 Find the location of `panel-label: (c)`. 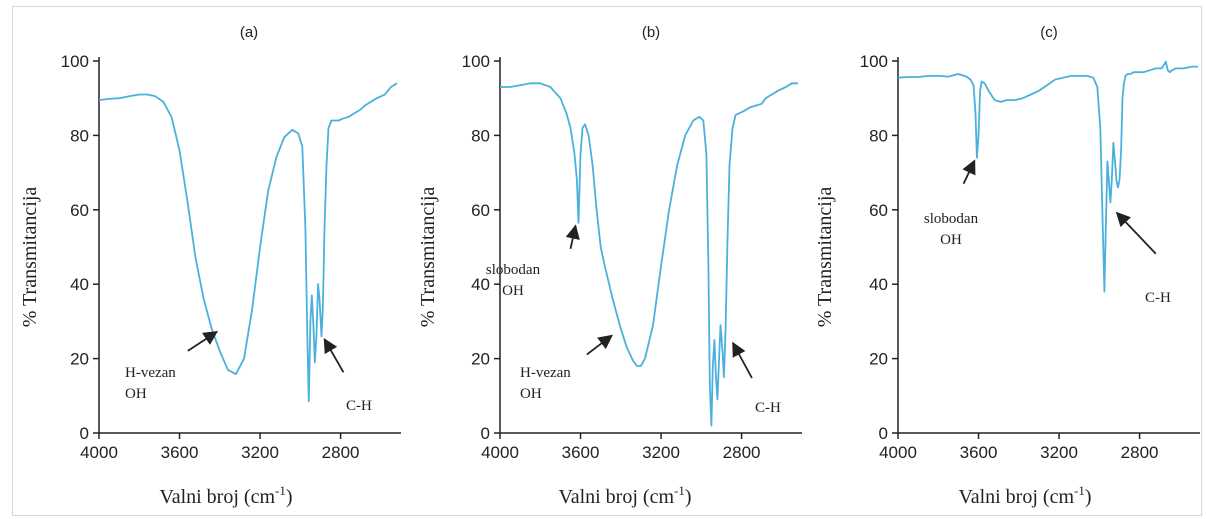

panel-label: (c) is located at coordinates (1049, 32).